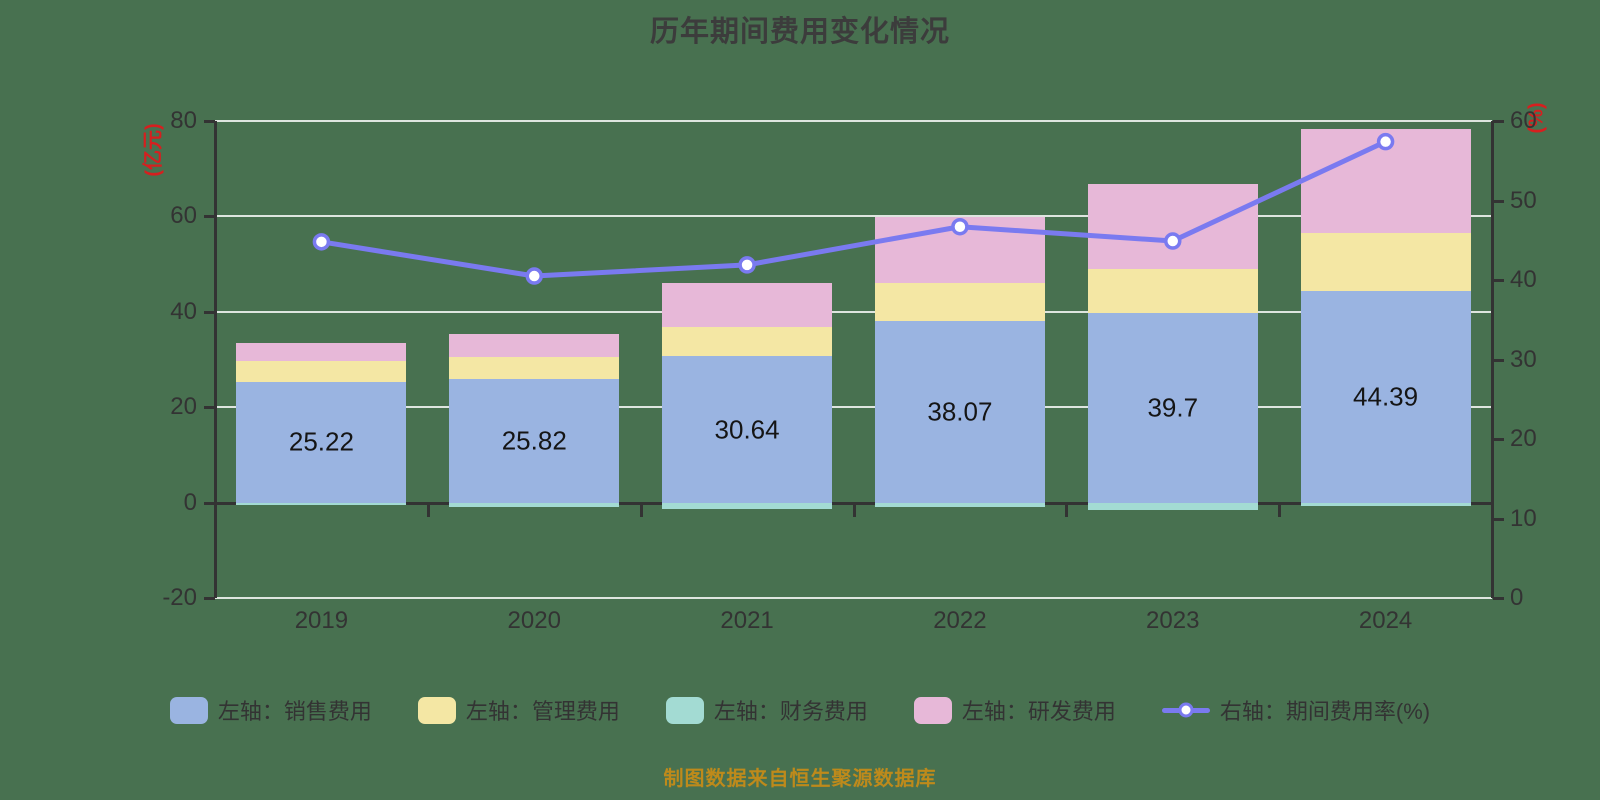 The image size is (1600, 800). Describe the element at coordinates (747, 620) in the screenshot. I see `x-axis-category-label: 2021` at that location.